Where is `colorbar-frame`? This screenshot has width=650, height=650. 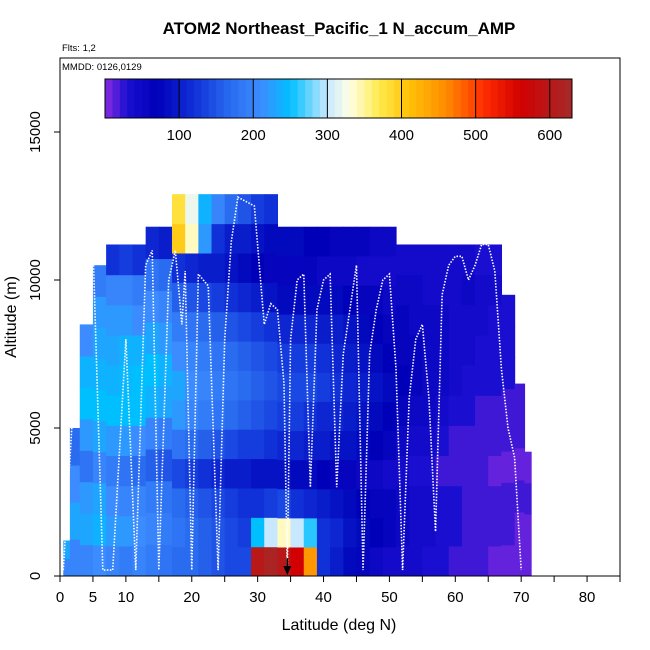
colorbar-frame is located at coordinates (338, 98).